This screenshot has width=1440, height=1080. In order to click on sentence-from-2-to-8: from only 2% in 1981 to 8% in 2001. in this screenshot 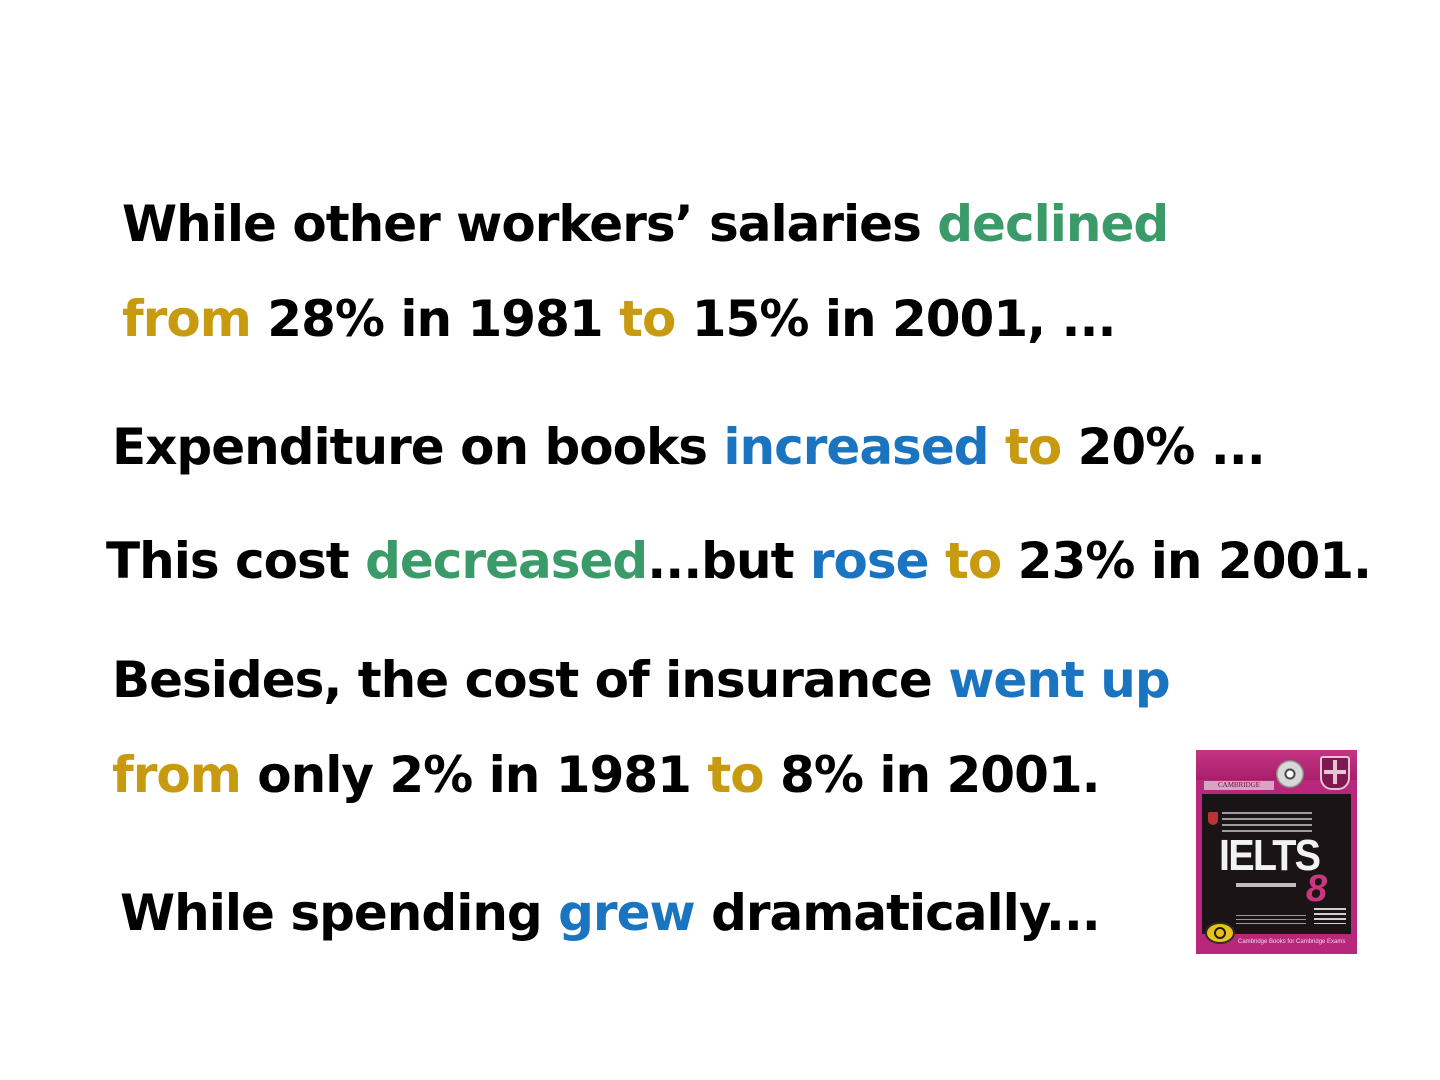, I will do `click(606, 775)`.